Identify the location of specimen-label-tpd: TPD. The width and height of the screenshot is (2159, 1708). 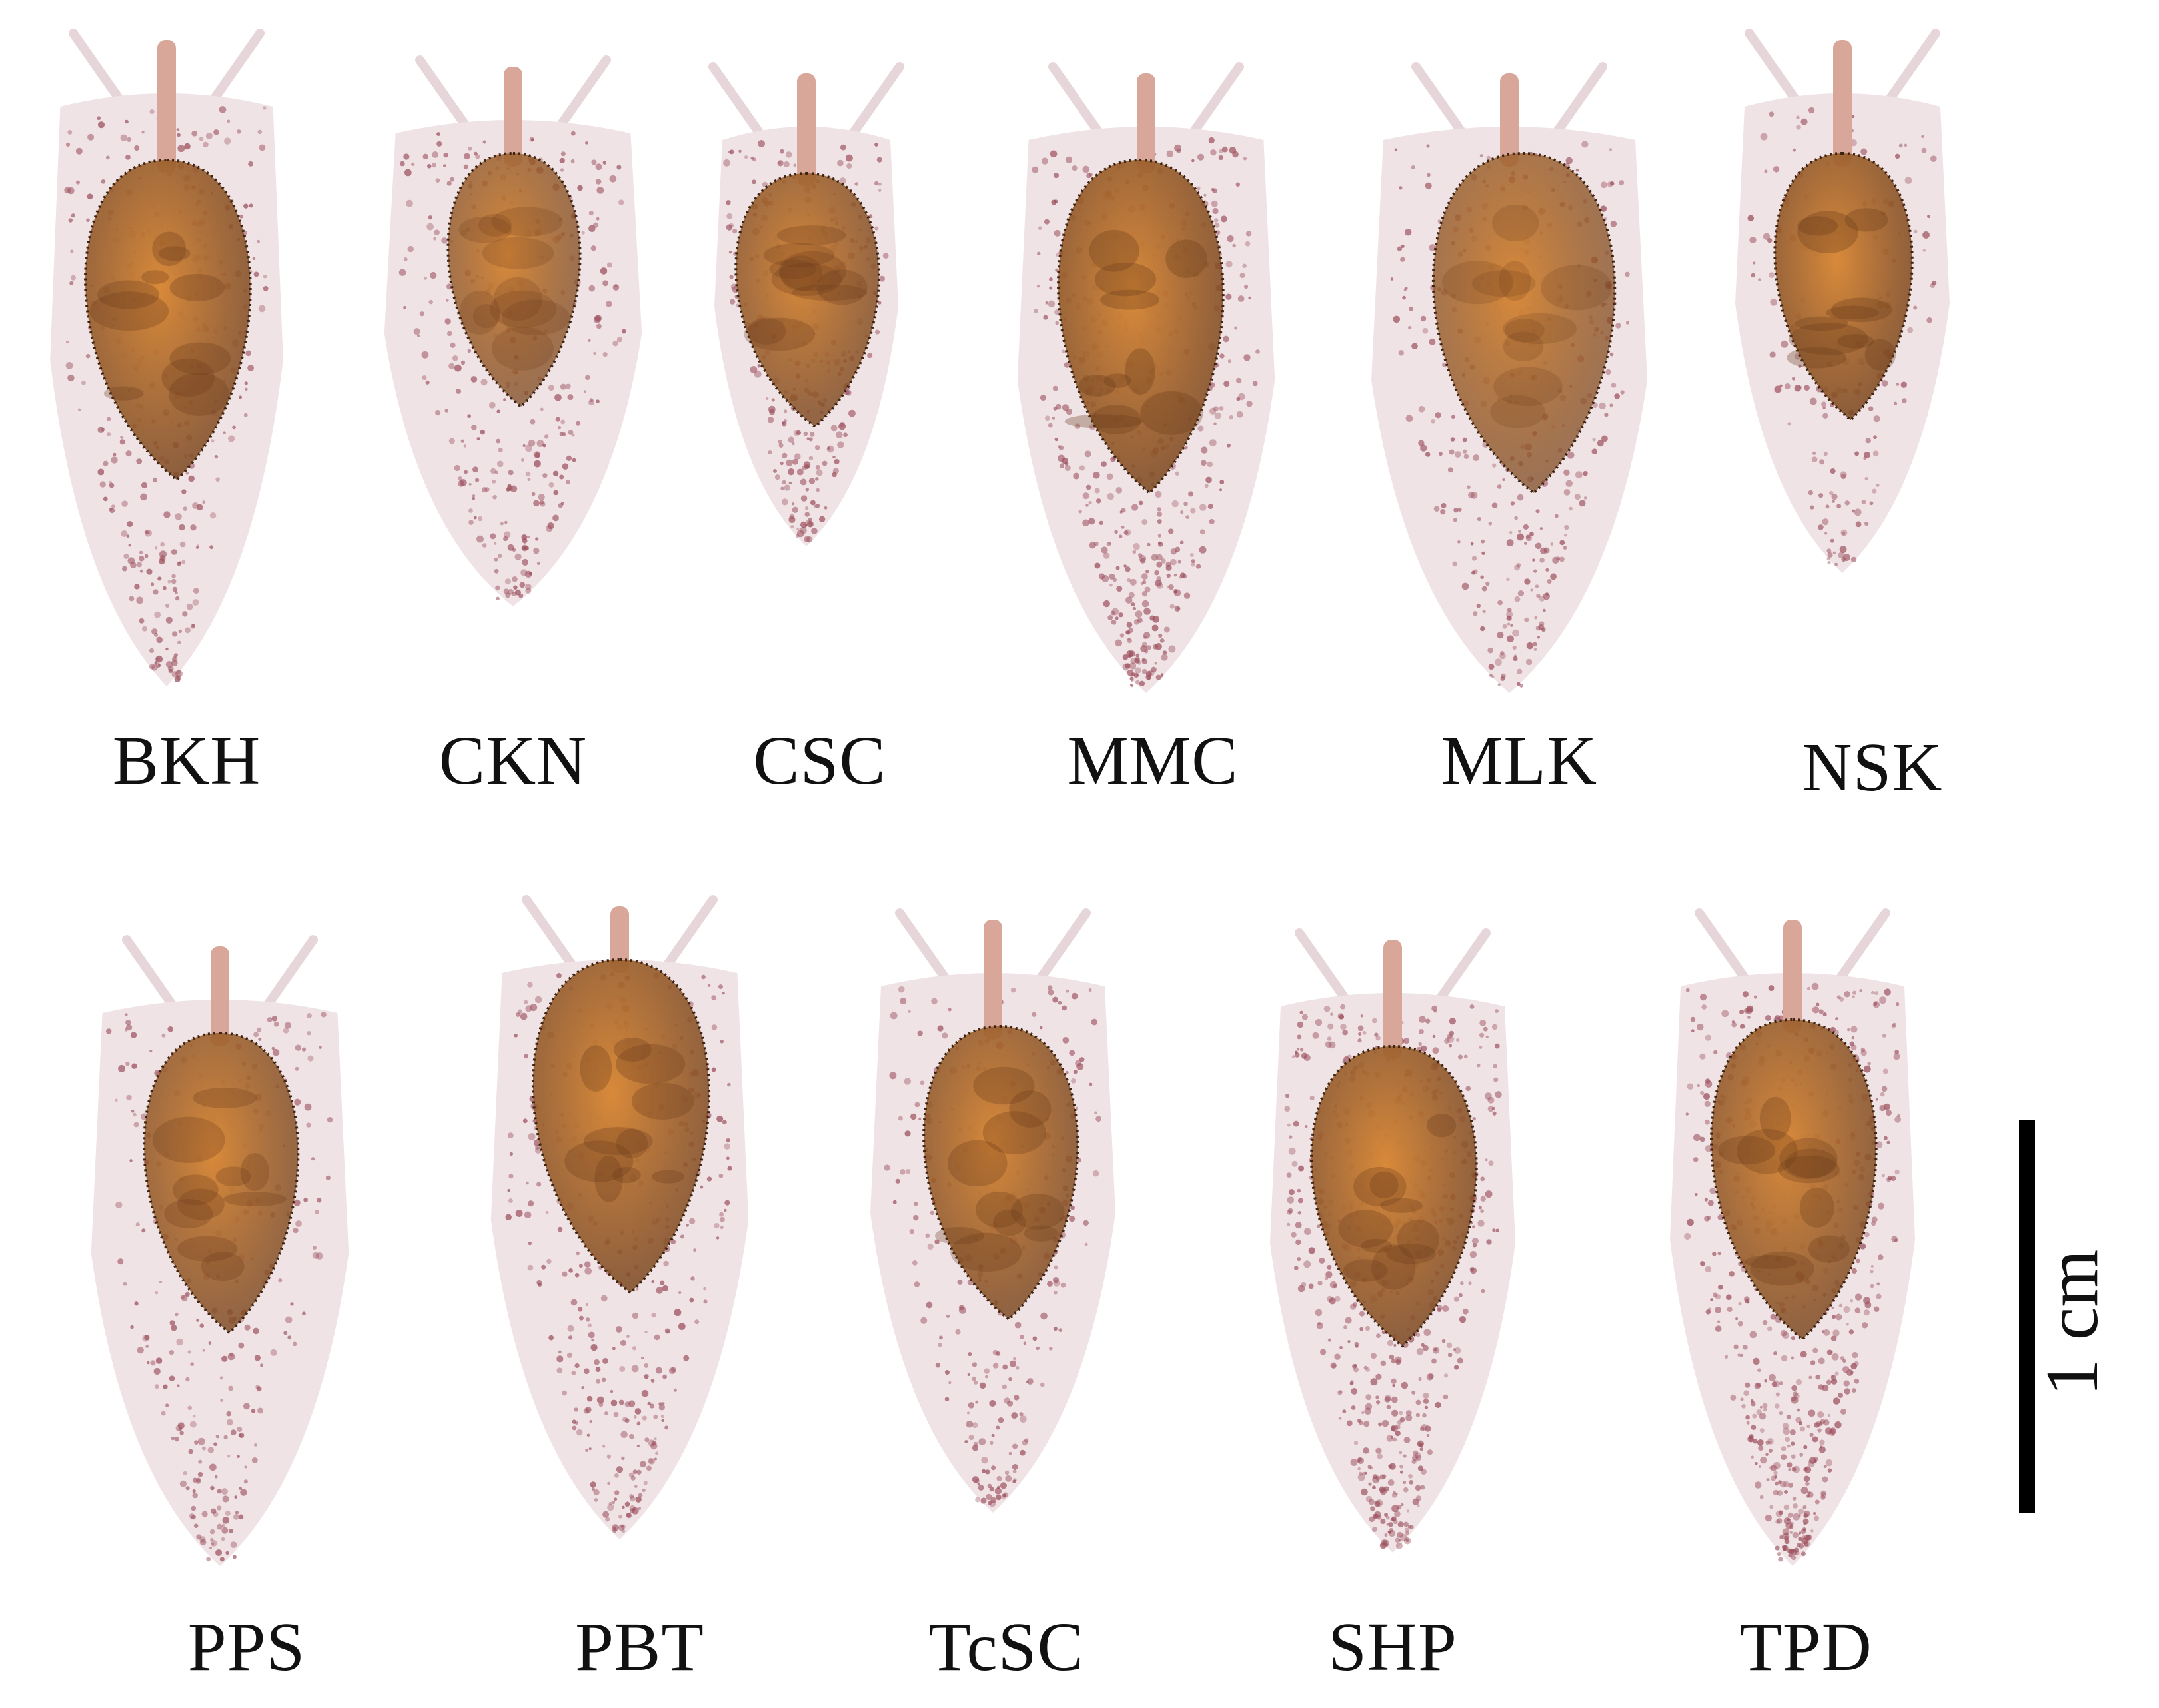
(1806, 1647).